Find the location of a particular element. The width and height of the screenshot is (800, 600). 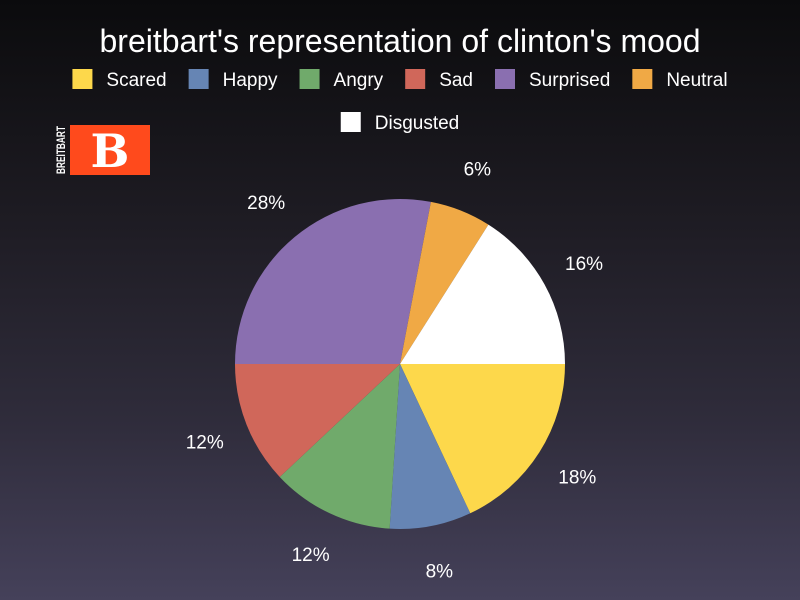

legend-label-scared: Scared is located at coordinates (136, 80).